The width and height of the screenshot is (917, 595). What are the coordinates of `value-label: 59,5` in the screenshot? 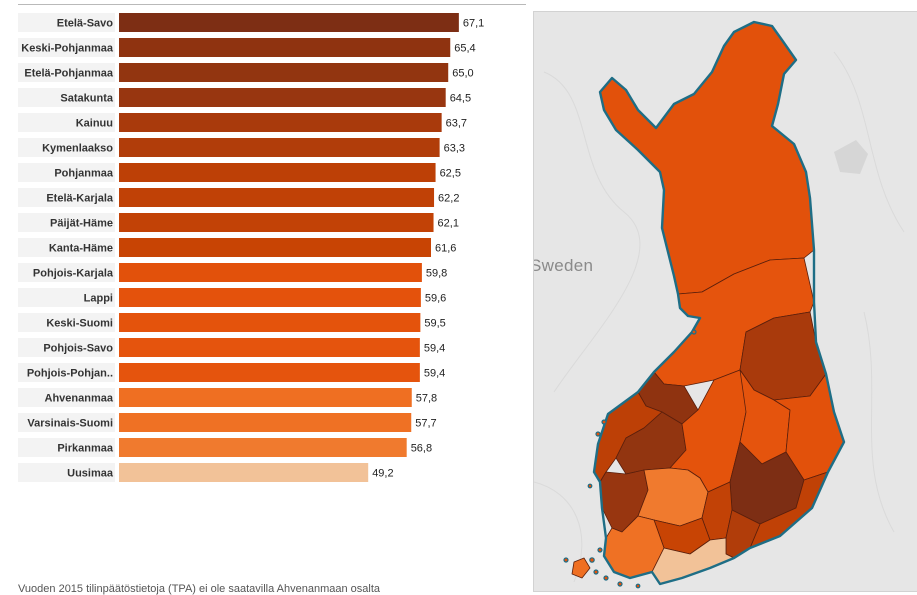 It's located at (434, 324).